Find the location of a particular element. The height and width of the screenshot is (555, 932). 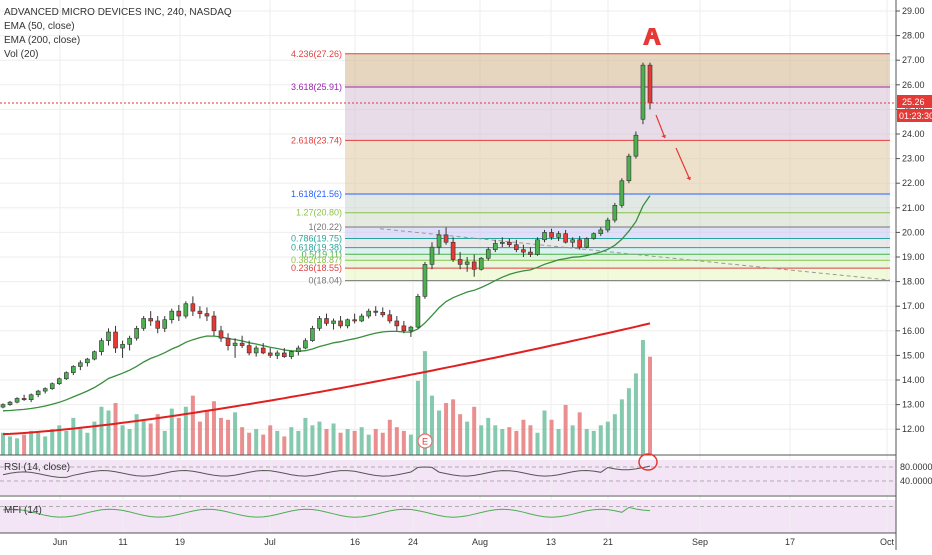

annotation-arrow is located at coordinates (683, 164).